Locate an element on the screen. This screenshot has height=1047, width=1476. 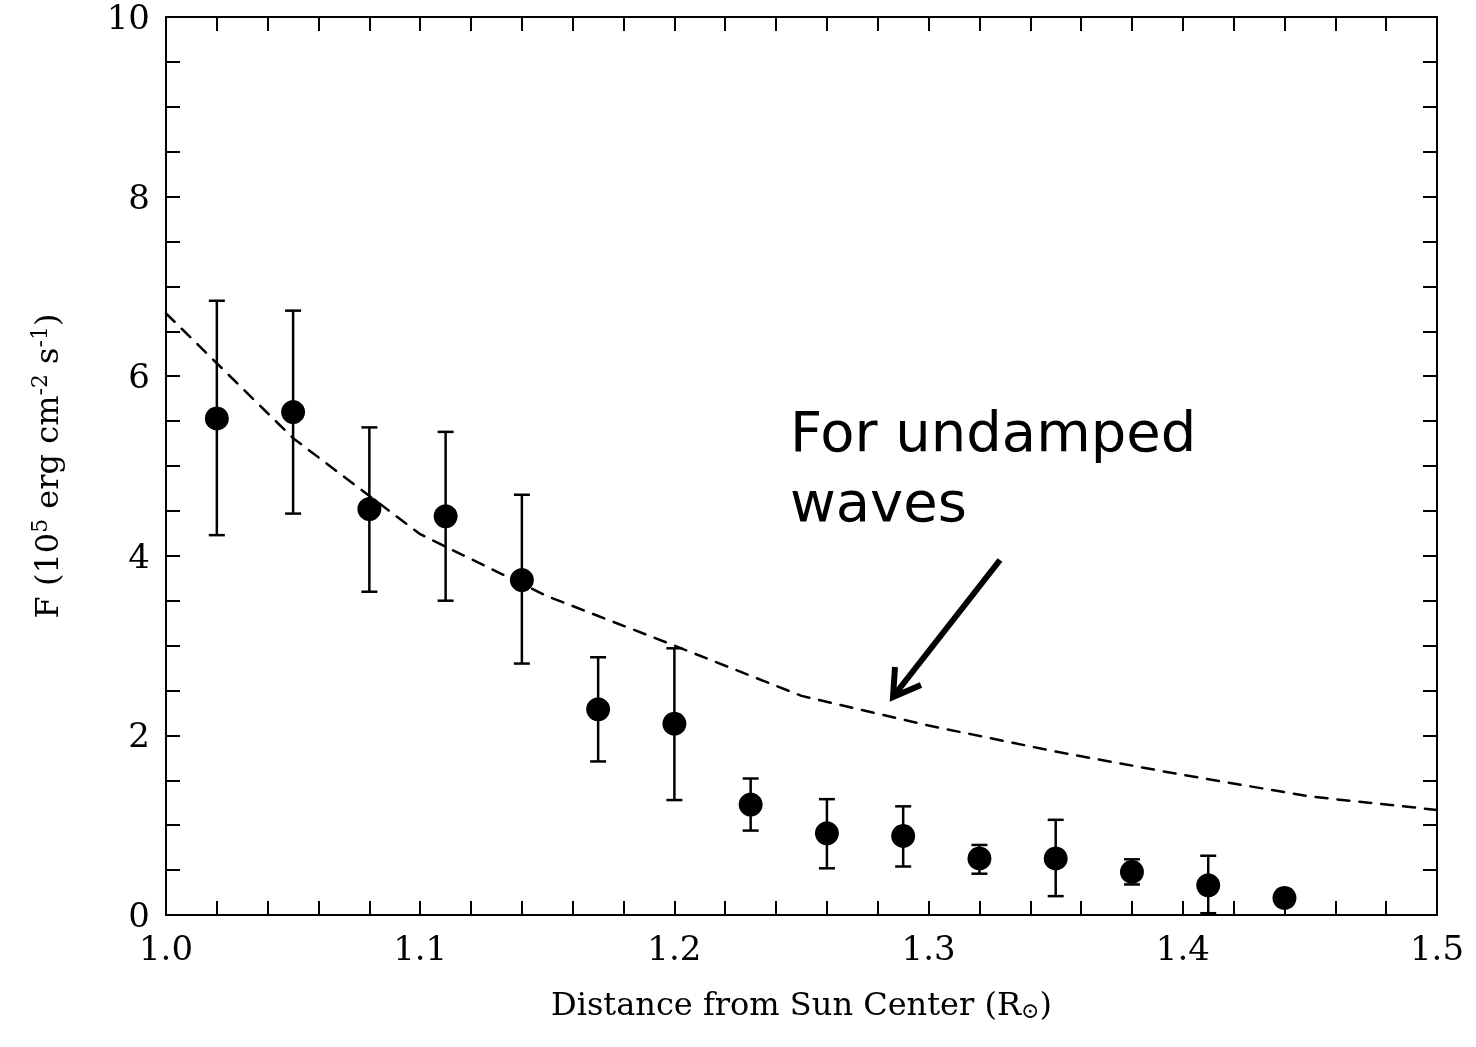
y-tick-label: 2 is located at coordinates (139, 735).